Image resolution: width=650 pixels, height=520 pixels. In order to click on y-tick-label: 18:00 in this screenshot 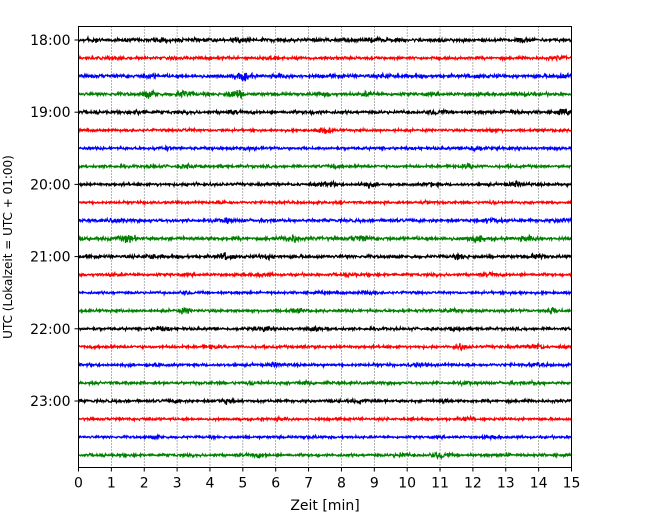, I will do `click(50, 41)`.